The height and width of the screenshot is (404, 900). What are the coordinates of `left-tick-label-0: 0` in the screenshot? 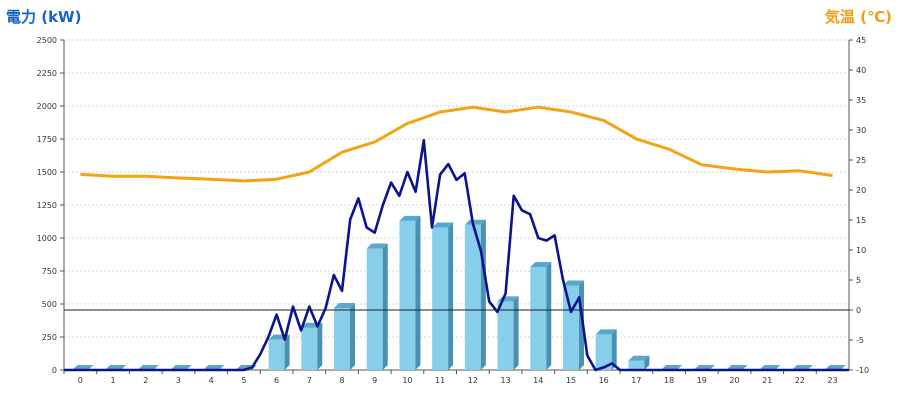 It's located at (54, 370).